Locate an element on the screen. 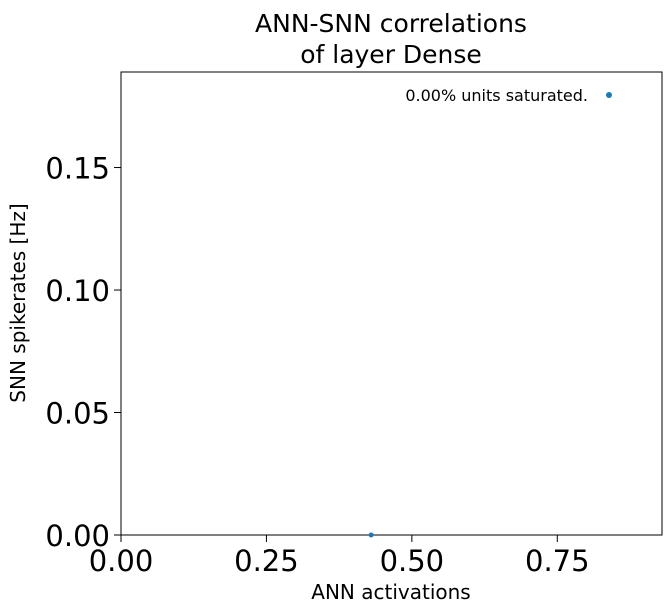 The width and height of the screenshot is (672, 613). saturation-annotation: 0.00% units saturated. is located at coordinates (496, 95).